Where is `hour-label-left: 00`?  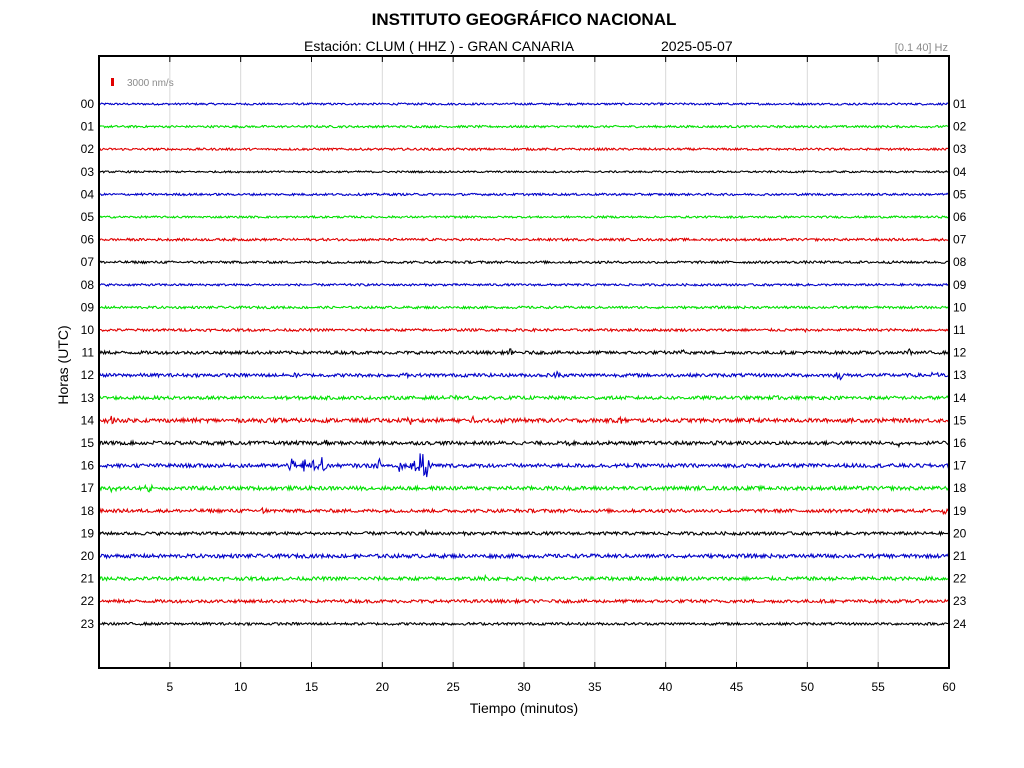 hour-label-left: 00 is located at coordinates (88, 104).